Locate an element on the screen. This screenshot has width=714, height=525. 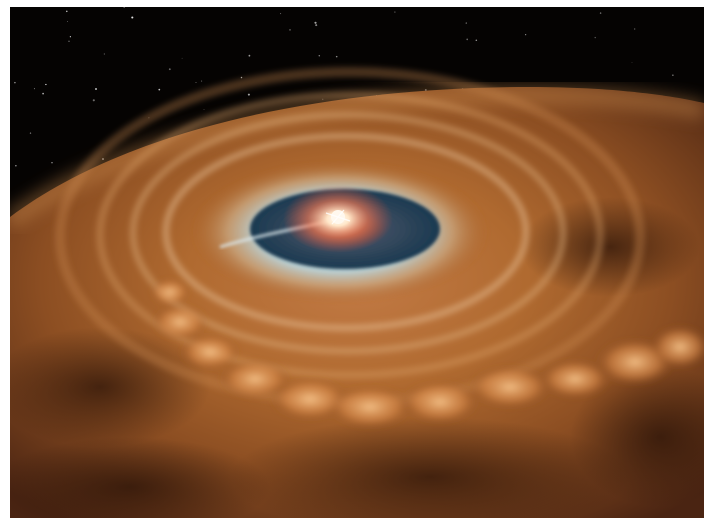
star-flare is located at coordinates (338, 217).